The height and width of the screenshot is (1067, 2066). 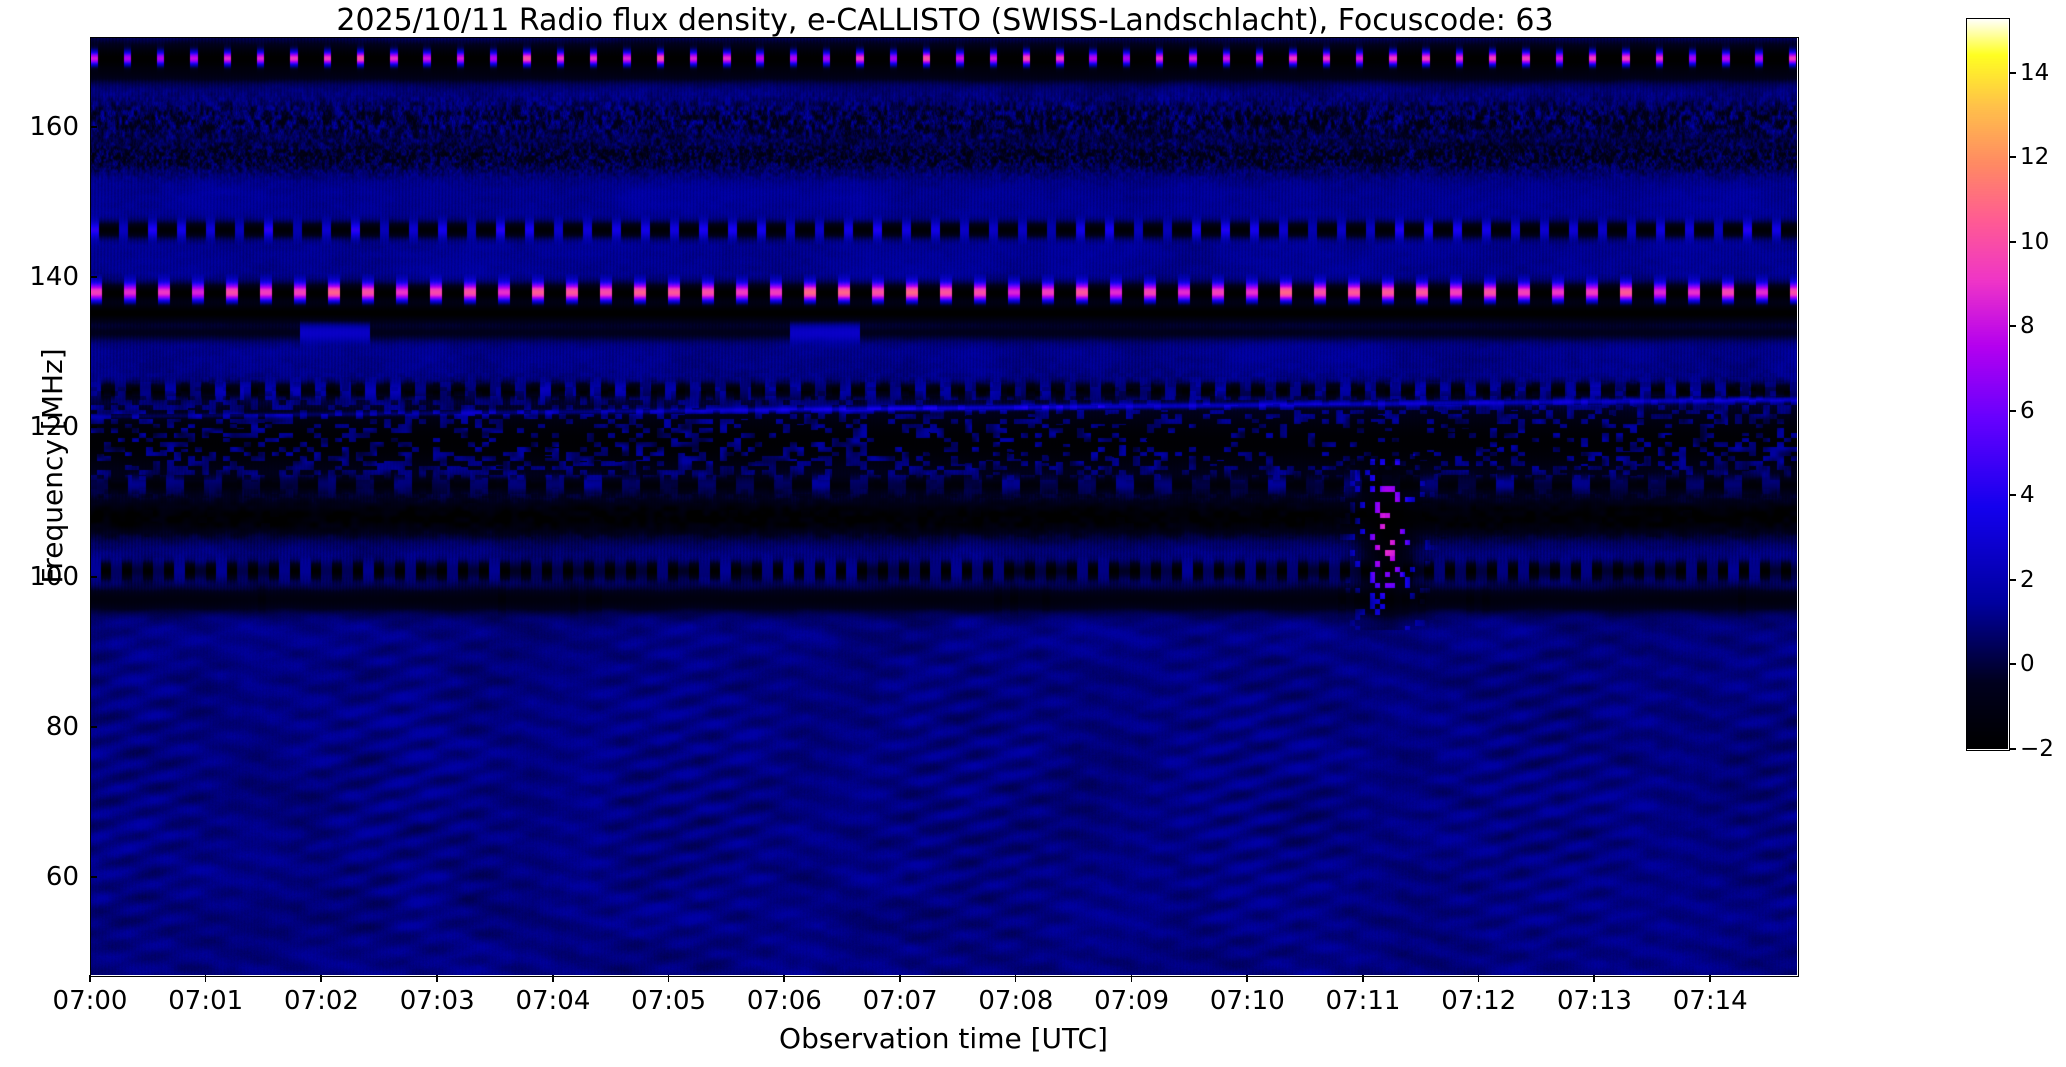 I want to click on colorbar-gradient, so click(x=1987, y=383).